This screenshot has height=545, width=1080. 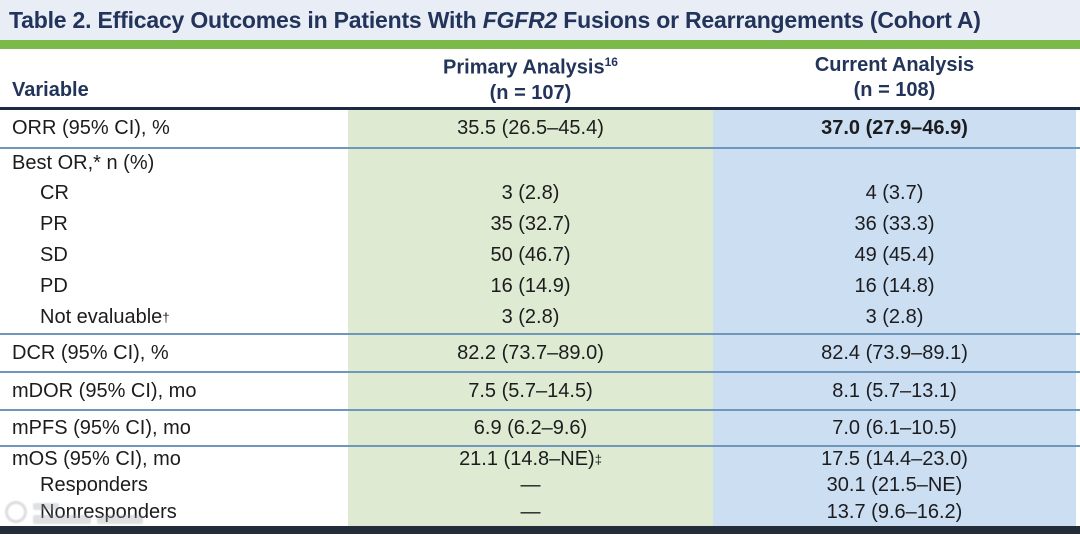 I want to click on current-value: 13.7 (9.6–16.2), so click(x=894, y=512).